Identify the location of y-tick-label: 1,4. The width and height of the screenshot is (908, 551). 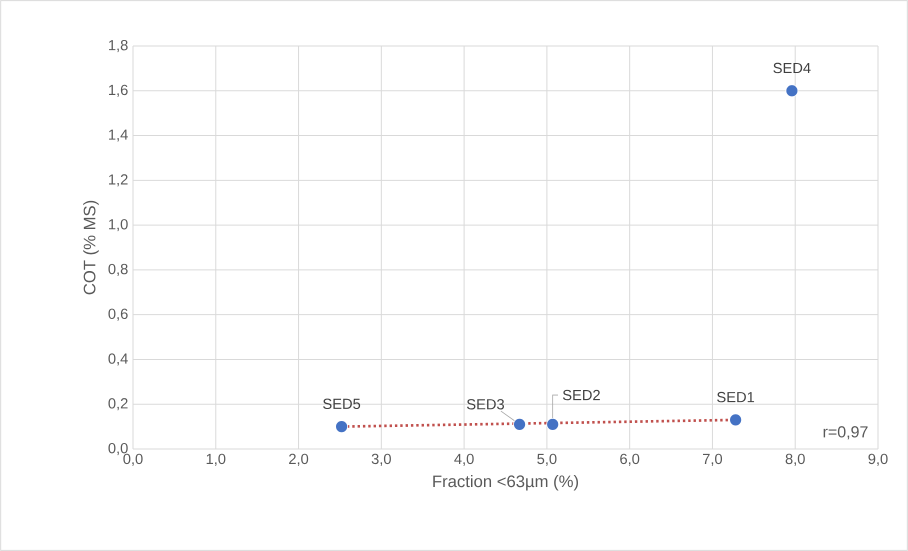
(118, 136).